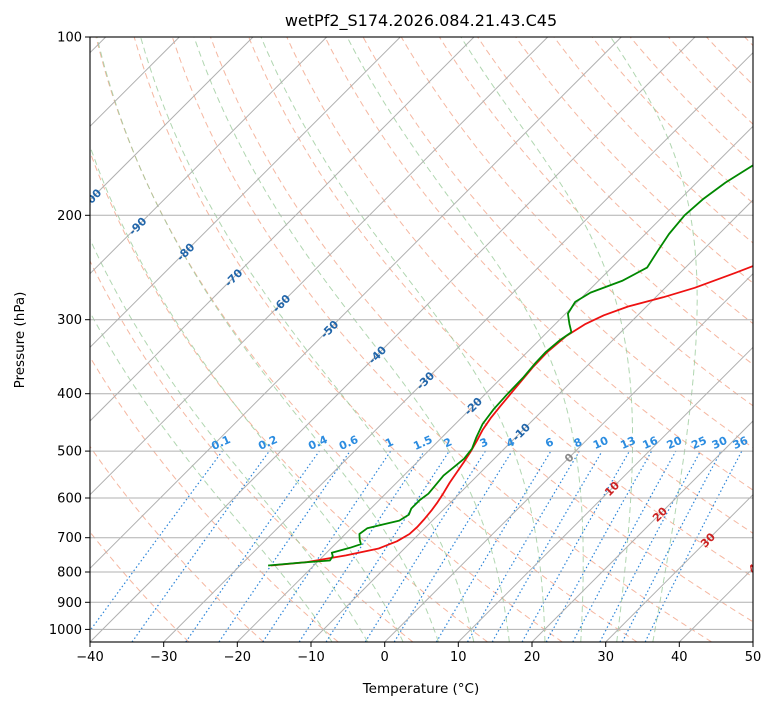 The width and height of the screenshot is (775, 708). I want to click on y-tick-label: 300, so click(69, 320).